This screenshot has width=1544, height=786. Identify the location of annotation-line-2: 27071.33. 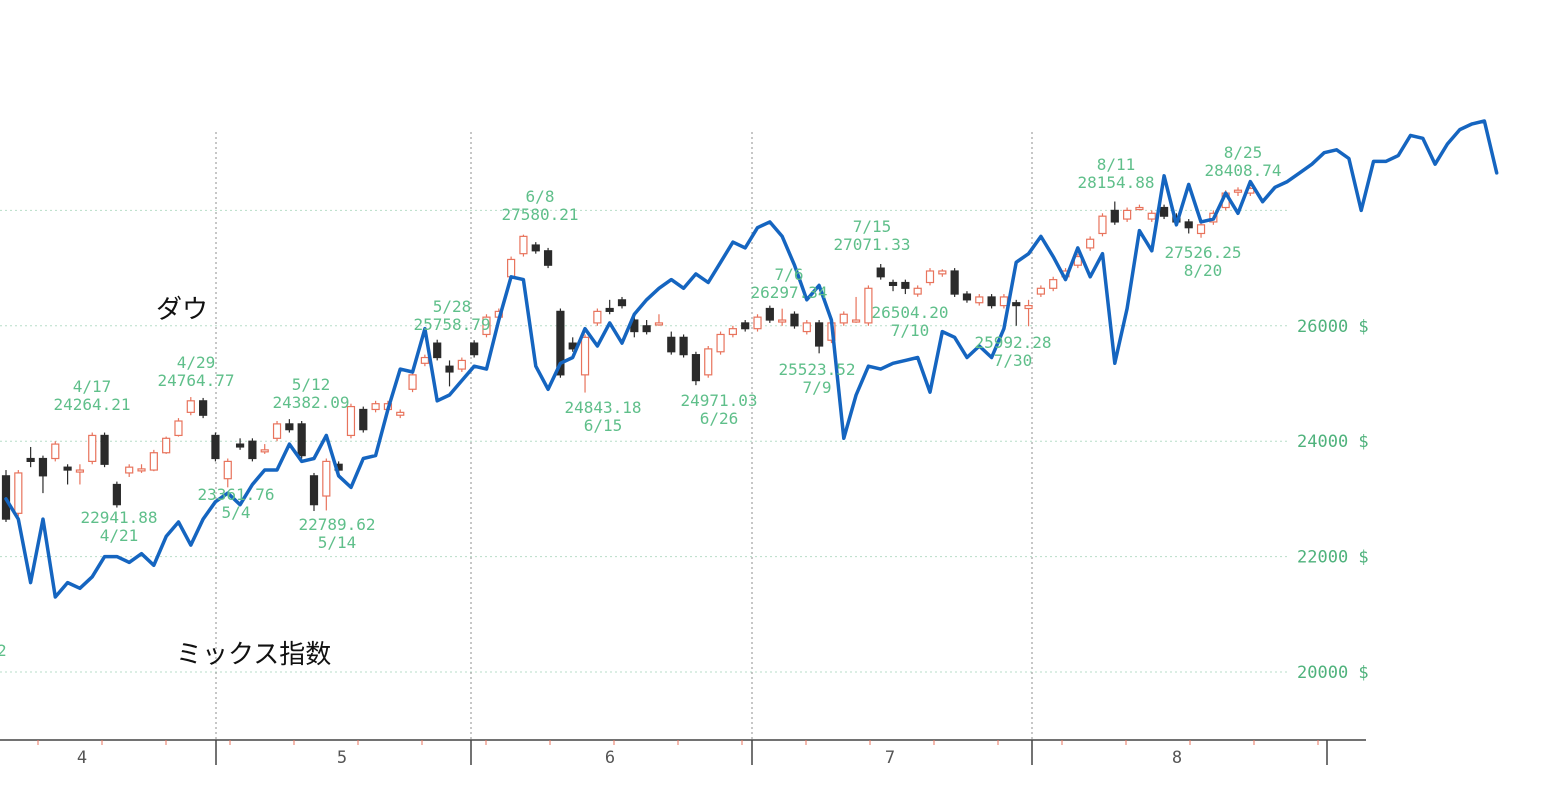
(871, 244).